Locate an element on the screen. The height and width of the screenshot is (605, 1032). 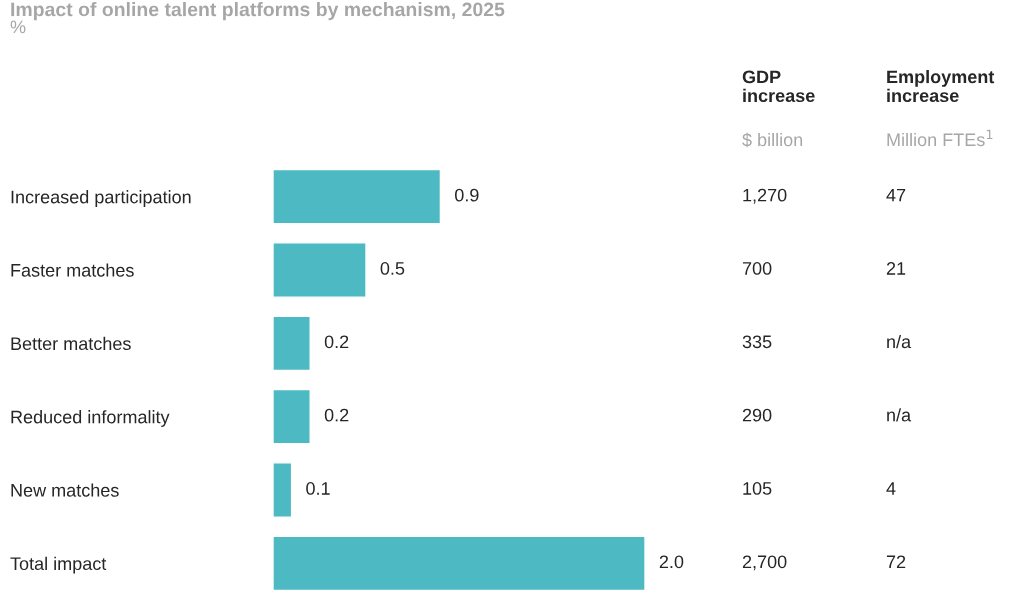
data-label: 0.9 is located at coordinates (466, 195).